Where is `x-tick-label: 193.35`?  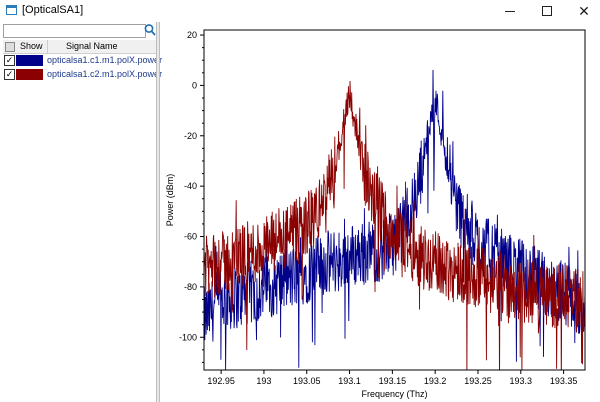 x-tick-label: 193.35 is located at coordinates (564, 381).